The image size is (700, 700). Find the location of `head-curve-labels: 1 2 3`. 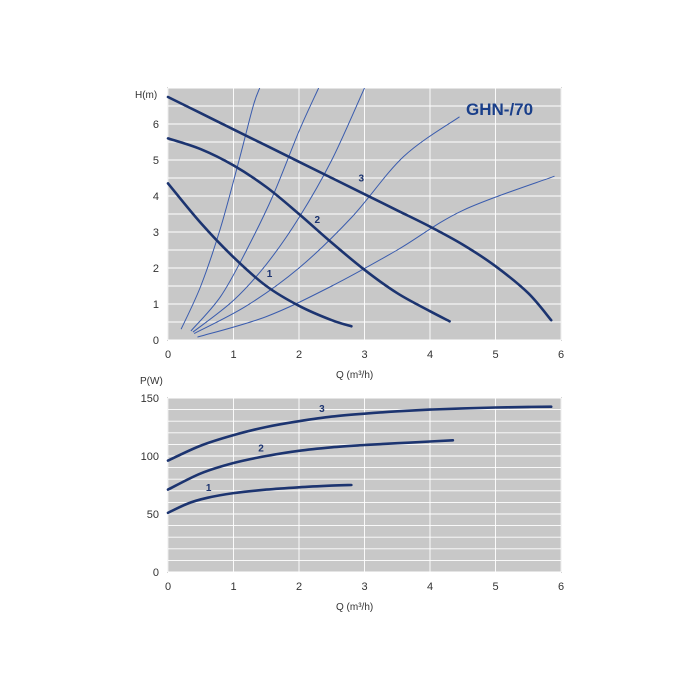

head-curve-labels: 1 2 3 is located at coordinates (316, 227).